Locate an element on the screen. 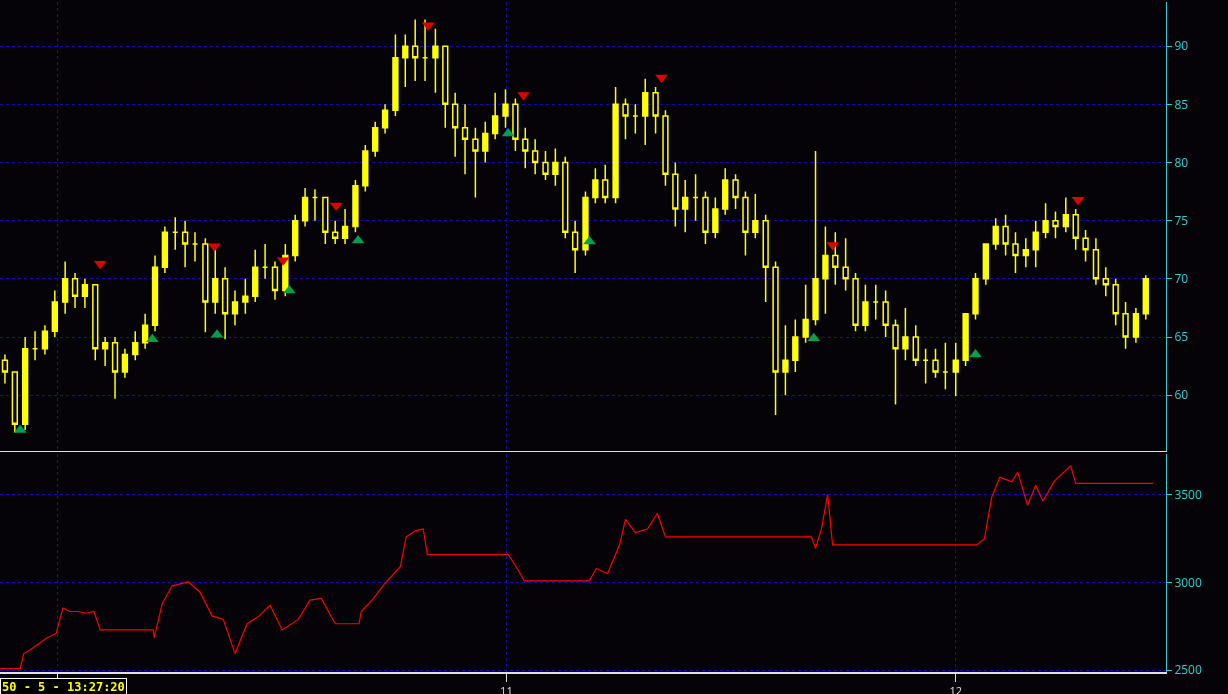 This screenshot has width=1228, height=694. y-tick-label: 2500 is located at coordinates (1188, 670).